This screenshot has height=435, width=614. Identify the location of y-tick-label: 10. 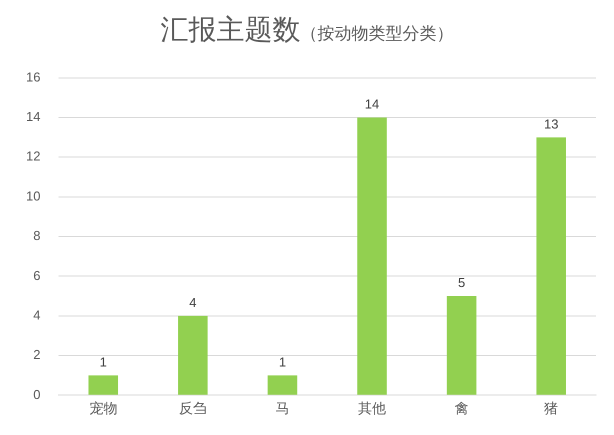
(33, 196).